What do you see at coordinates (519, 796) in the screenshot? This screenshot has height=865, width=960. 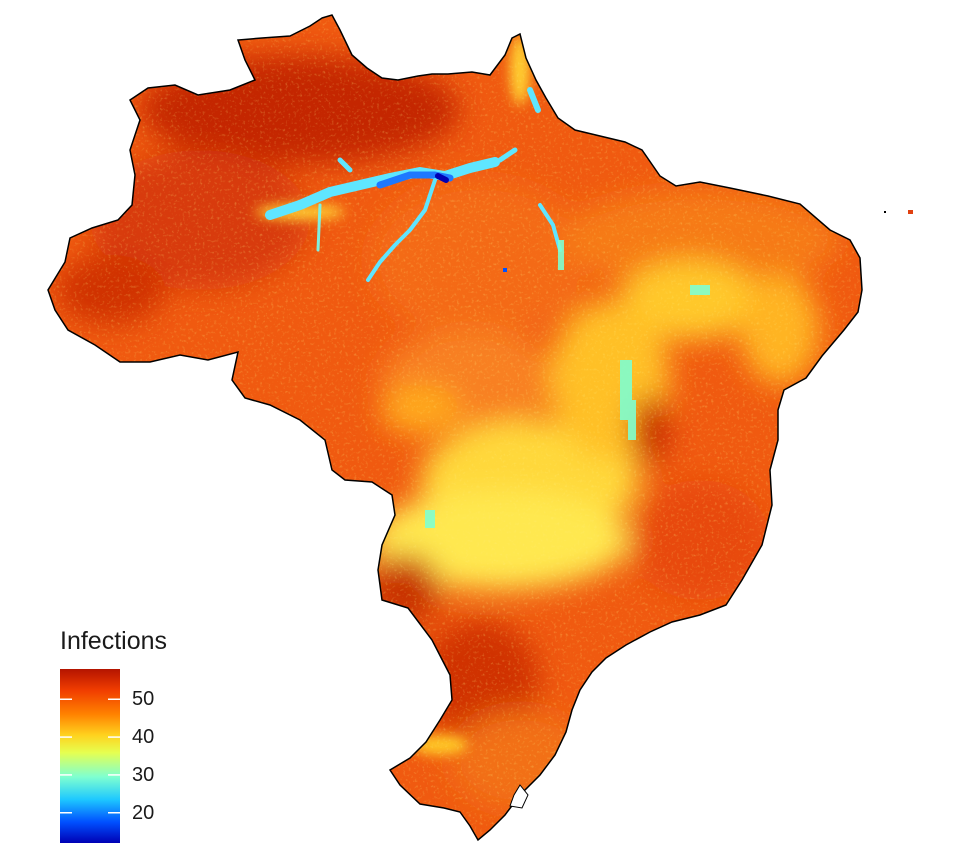 I see `lagoa-dos-patos` at bounding box center [519, 796].